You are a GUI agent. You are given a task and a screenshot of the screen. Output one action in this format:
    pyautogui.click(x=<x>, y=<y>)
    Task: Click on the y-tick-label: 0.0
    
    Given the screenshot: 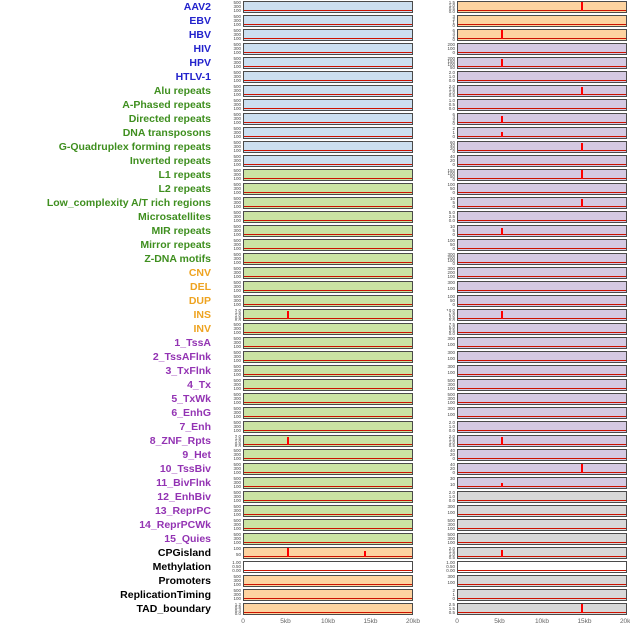 What is the action you would take?
    pyautogui.click(x=228, y=320)
    